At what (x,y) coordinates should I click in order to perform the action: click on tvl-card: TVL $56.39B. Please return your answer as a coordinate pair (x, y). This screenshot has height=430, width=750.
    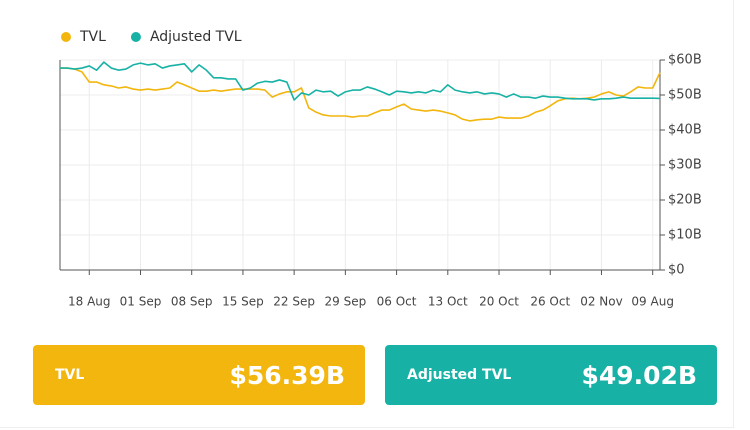
    Looking at the image, I should click on (199, 375).